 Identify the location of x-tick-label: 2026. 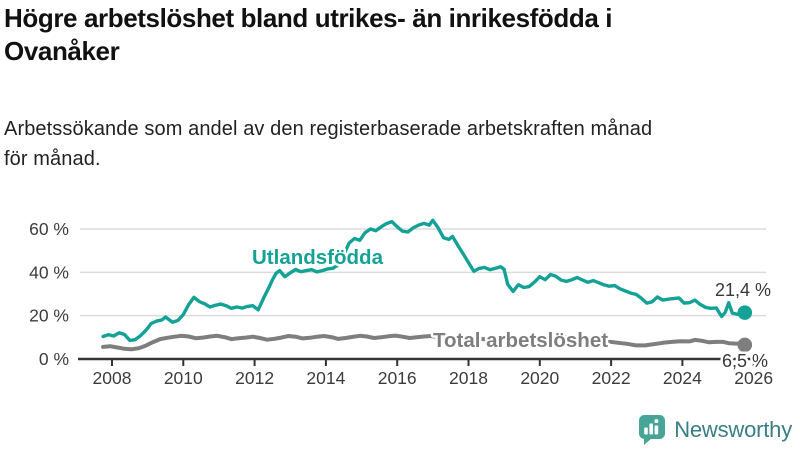
(753, 378).